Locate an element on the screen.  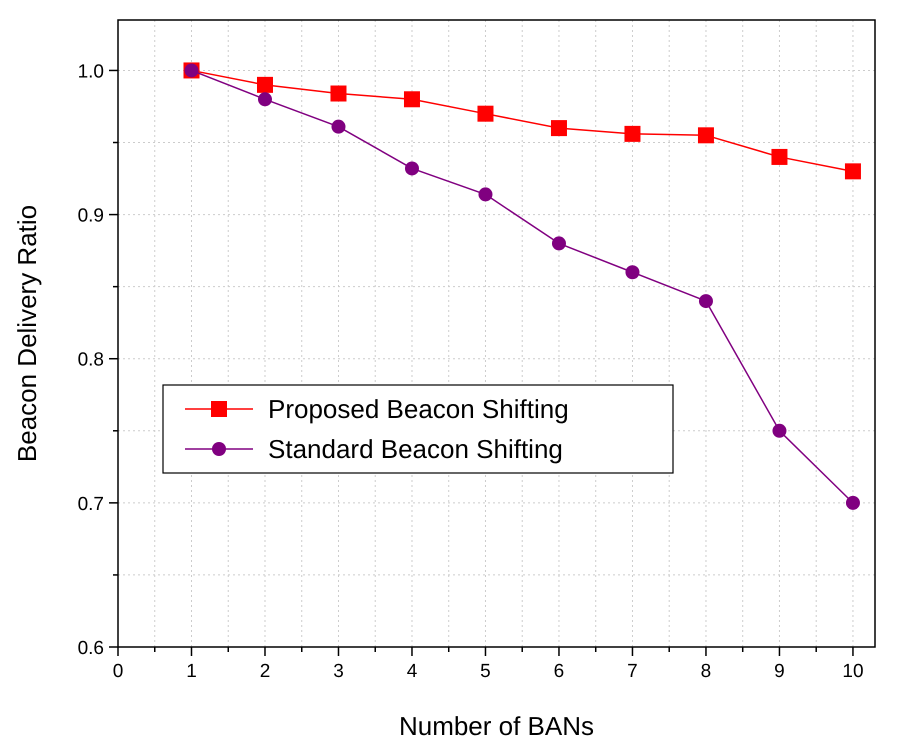
x-tick-label: 5 is located at coordinates (485, 671).